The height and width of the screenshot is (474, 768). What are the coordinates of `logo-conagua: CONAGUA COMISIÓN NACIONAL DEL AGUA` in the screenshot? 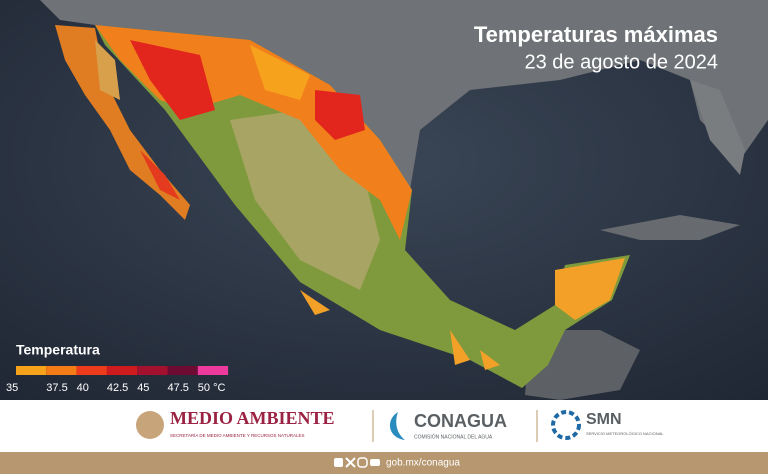 It's located at (448, 425).